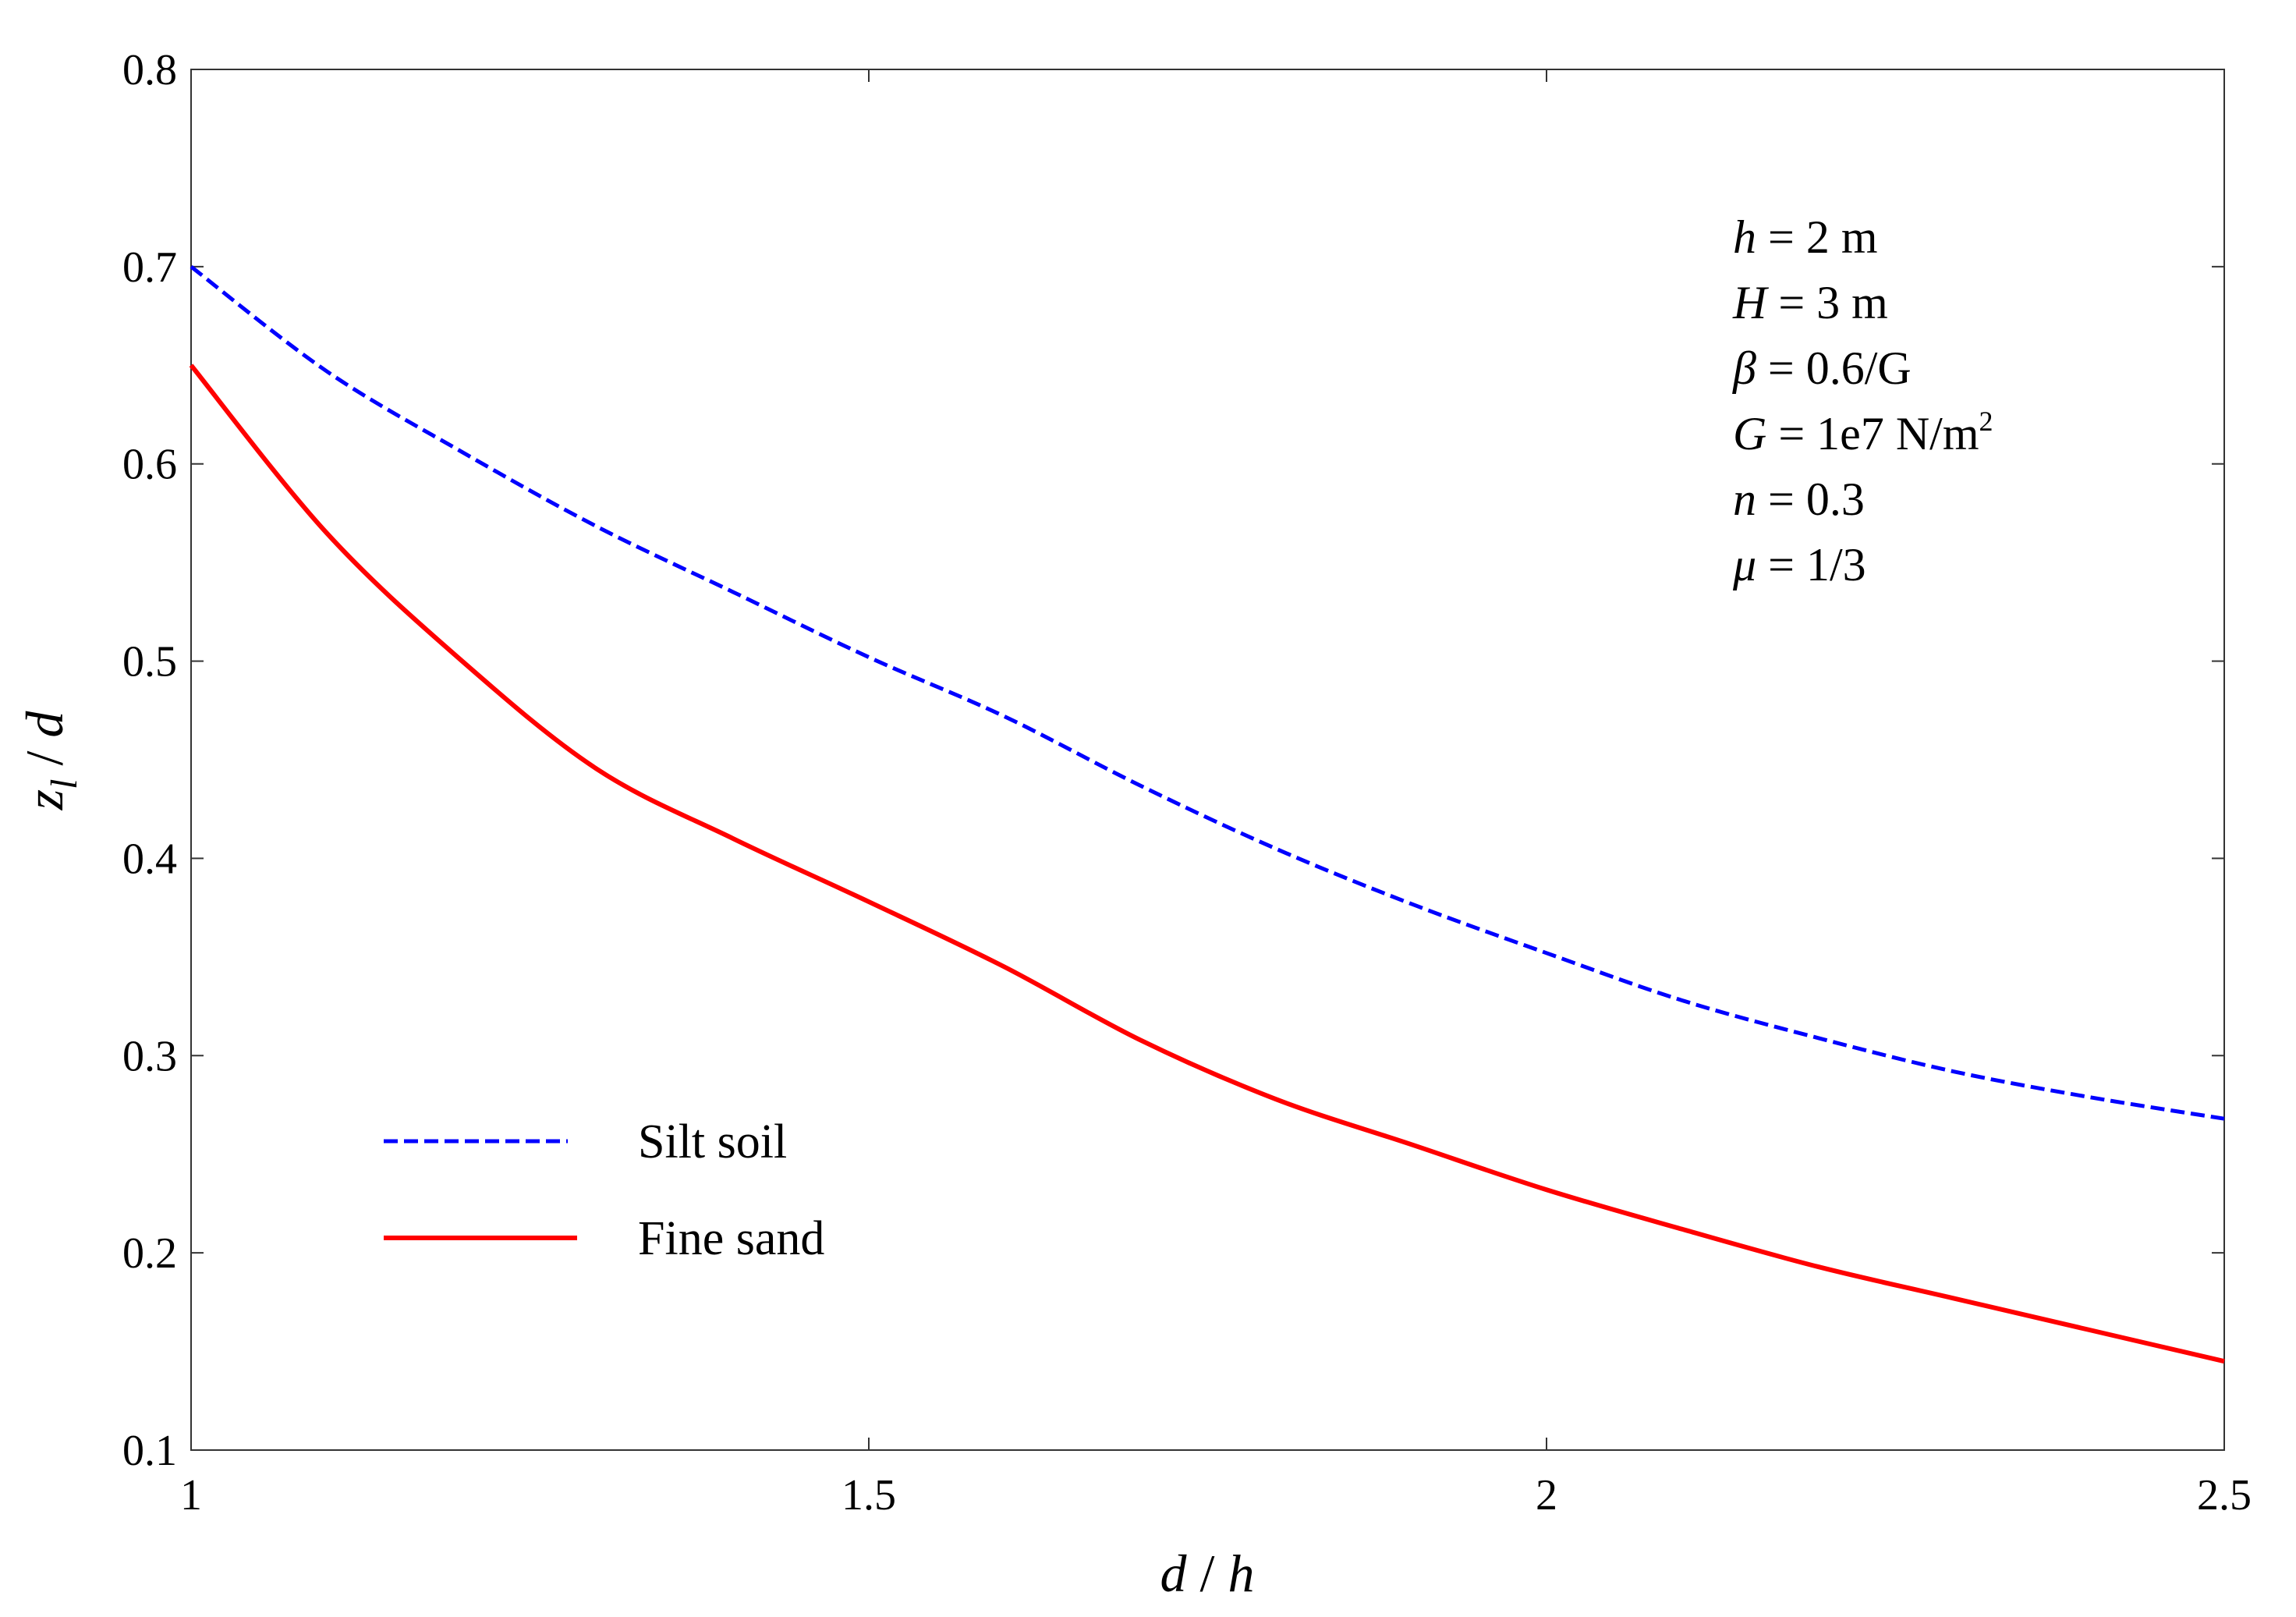  What do you see at coordinates (712, 1141) in the screenshot?
I see `legend-label-silt-soil: Silt soil` at bounding box center [712, 1141].